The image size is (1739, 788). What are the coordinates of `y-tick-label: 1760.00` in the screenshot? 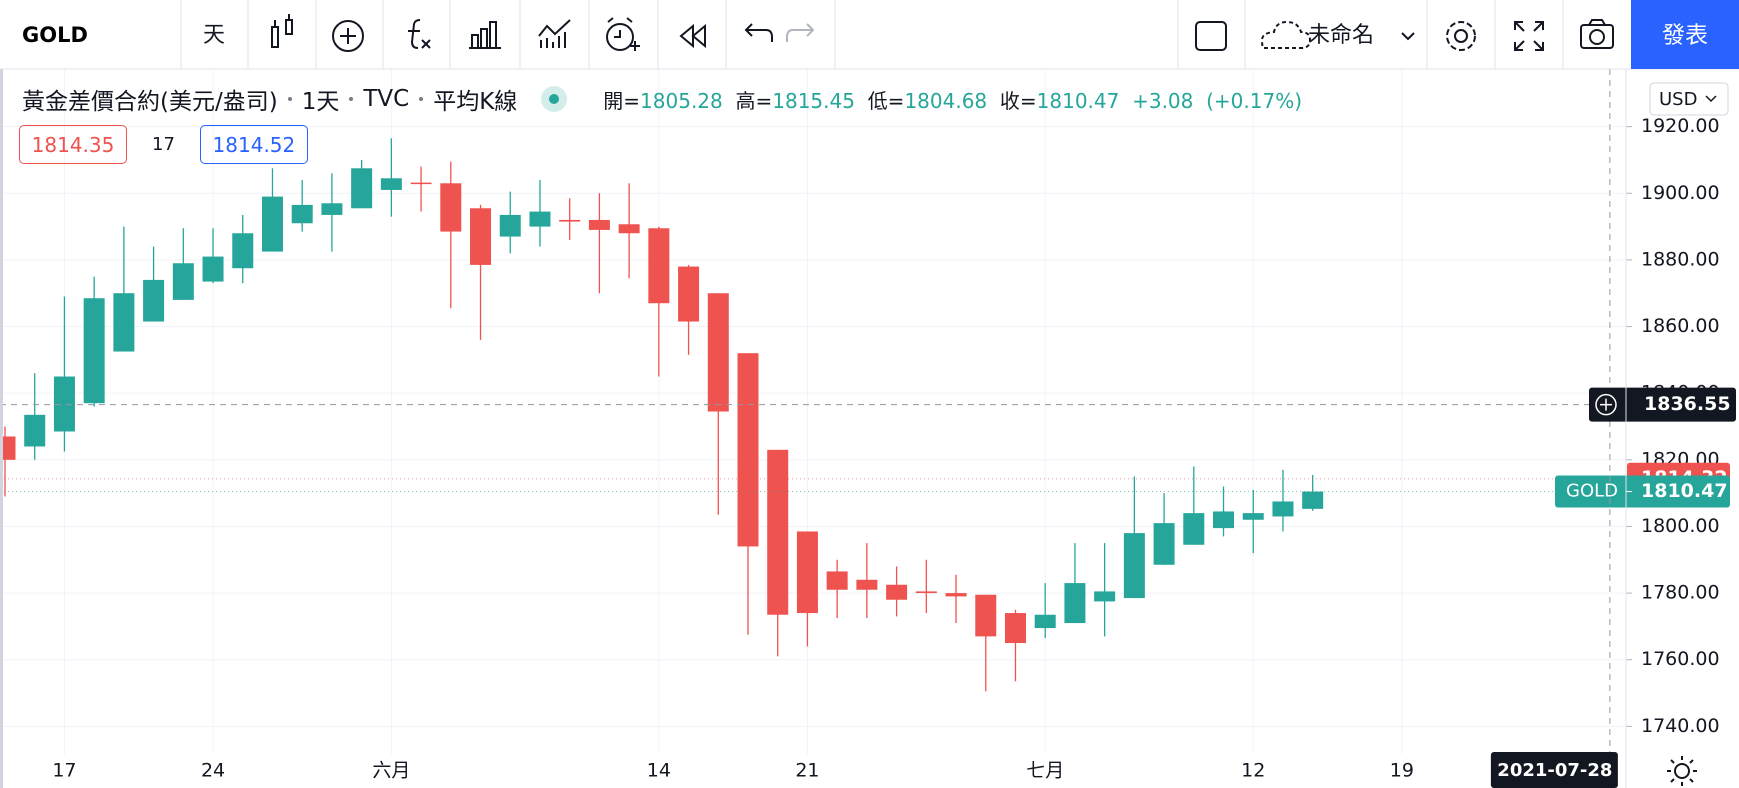 It's located at (1680, 659).